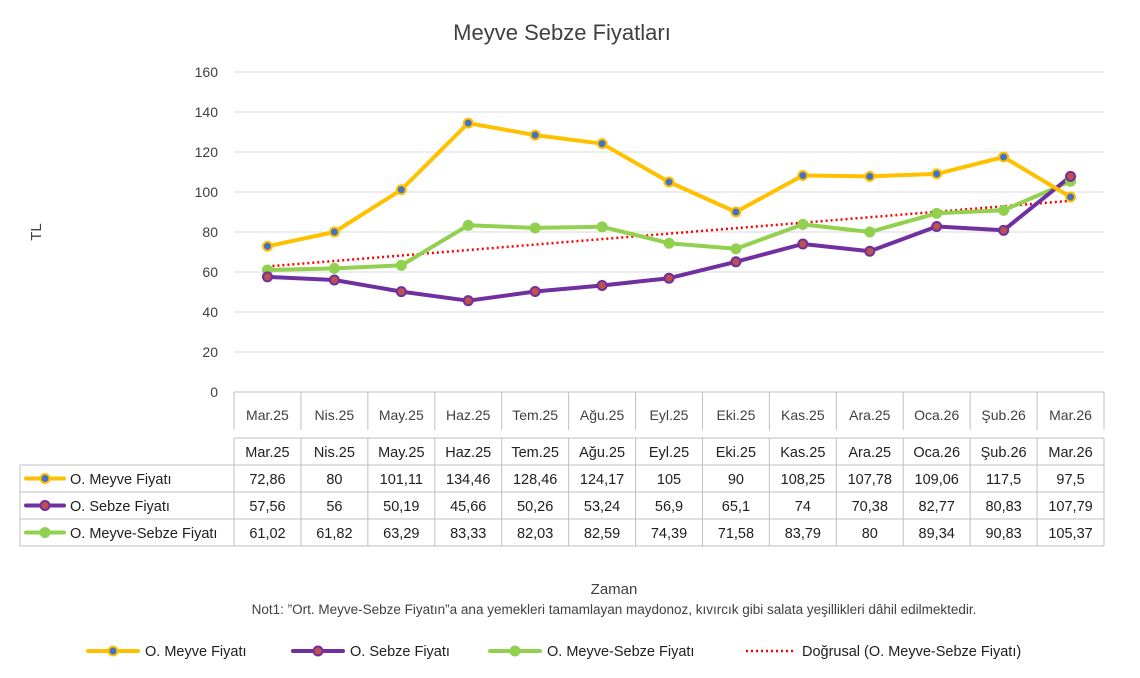  Describe the element at coordinates (214, 392) in the screenshot. I see `y-tick-label-0: 0` at that location.